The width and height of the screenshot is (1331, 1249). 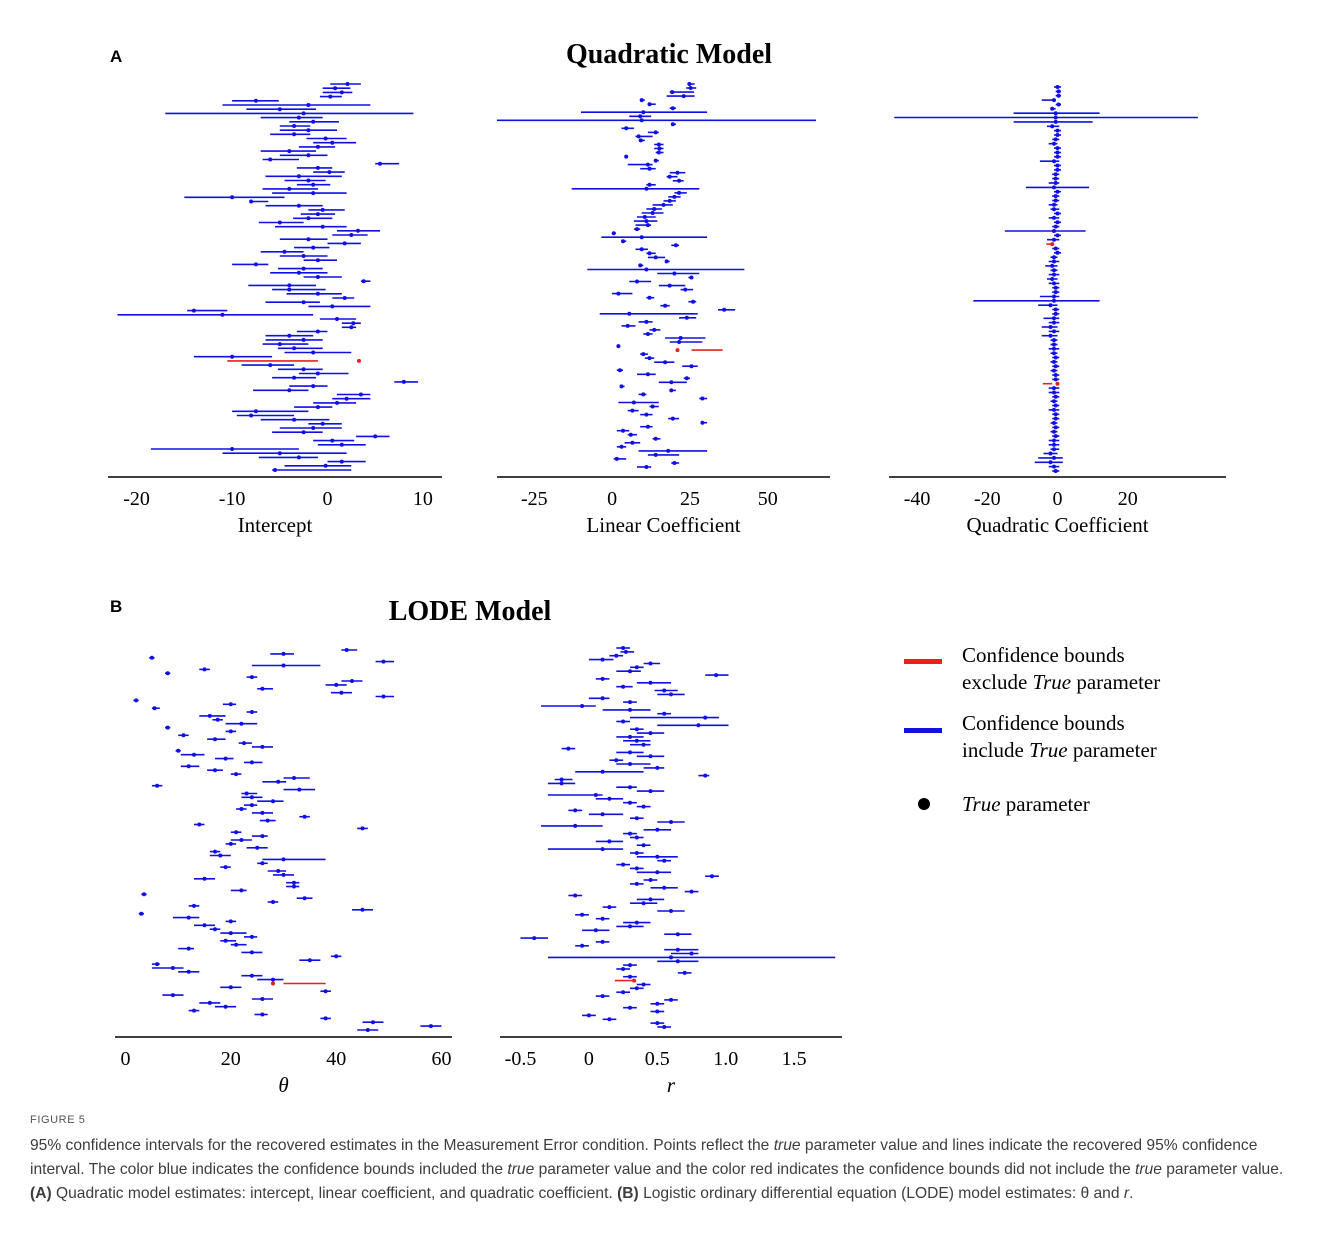 What do you see at coordinates (58, 1120) in the screenshot?
I see `figure-label: FIGURE 5` at bounding box center [58, 1120].